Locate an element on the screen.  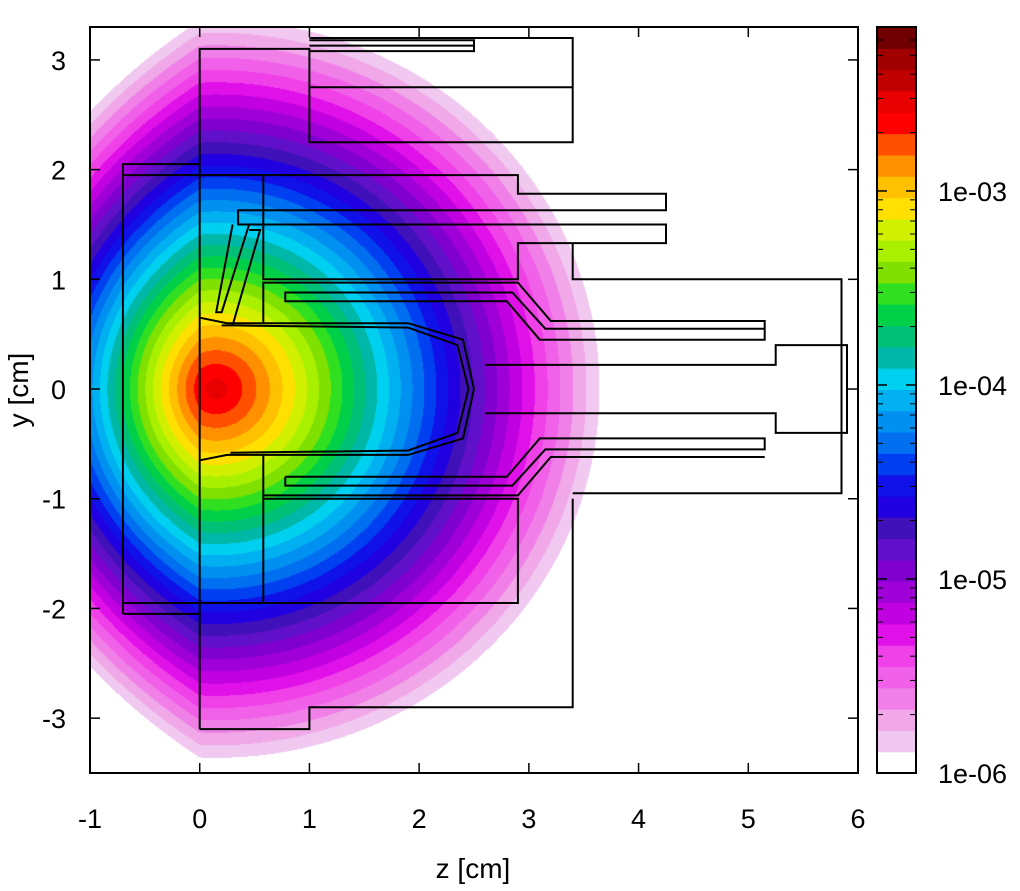
colorbar-tick-label: 1e-06 is located at coordinates (972, 774).